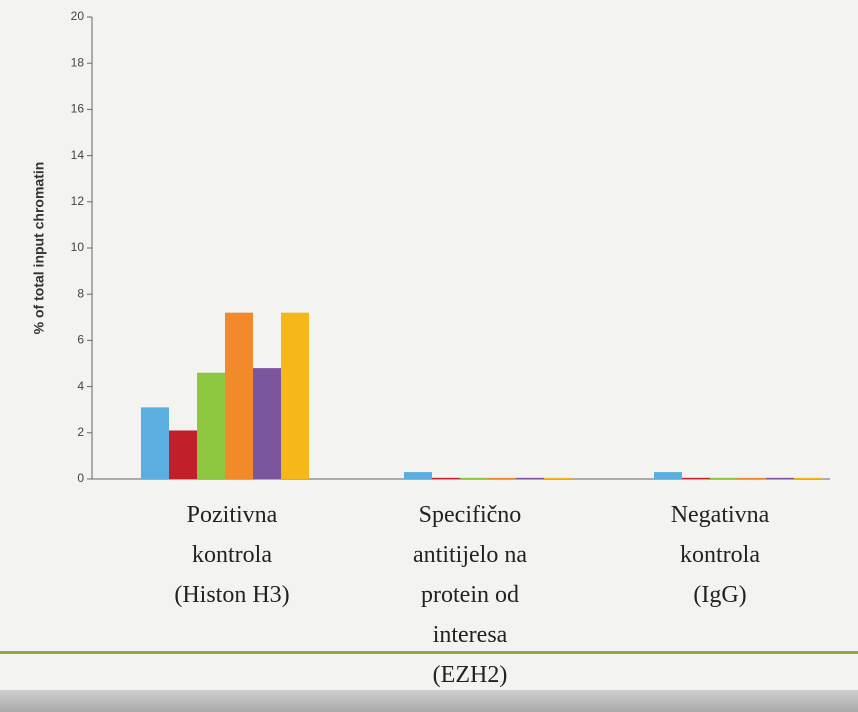  I want to click on y-tick-label: 20, so click(78, 16).